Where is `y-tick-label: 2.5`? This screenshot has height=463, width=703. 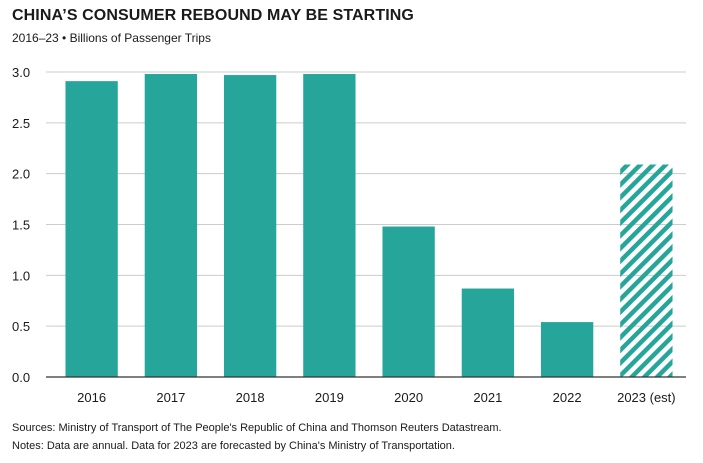
y-tick-label: 2.5 is located at coordinates (21, 123).